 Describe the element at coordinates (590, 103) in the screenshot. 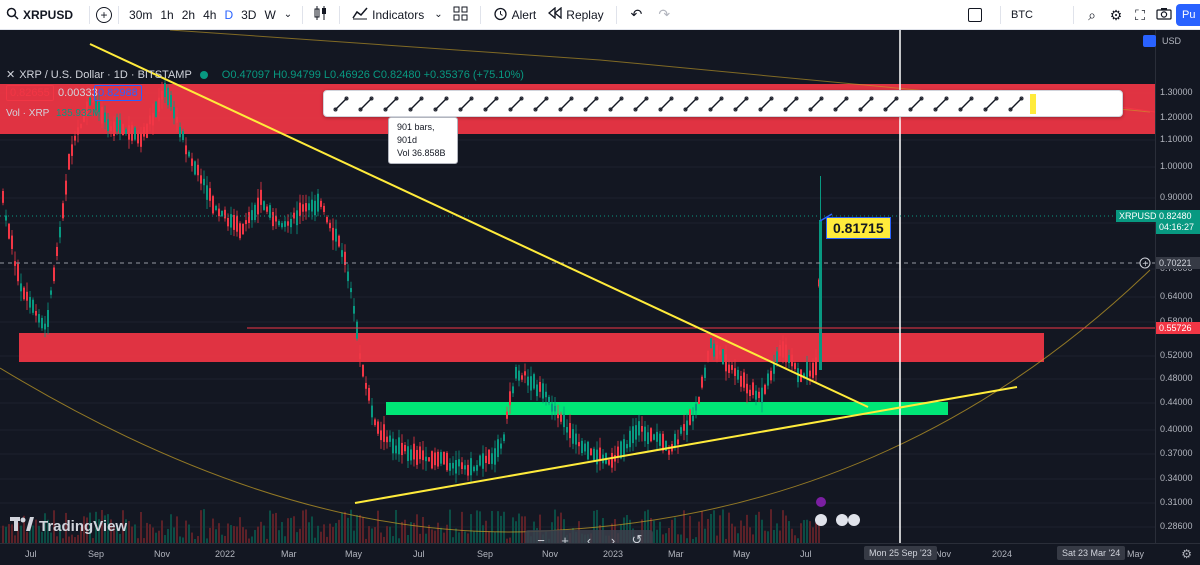

I see `date-range-icon` at that location.